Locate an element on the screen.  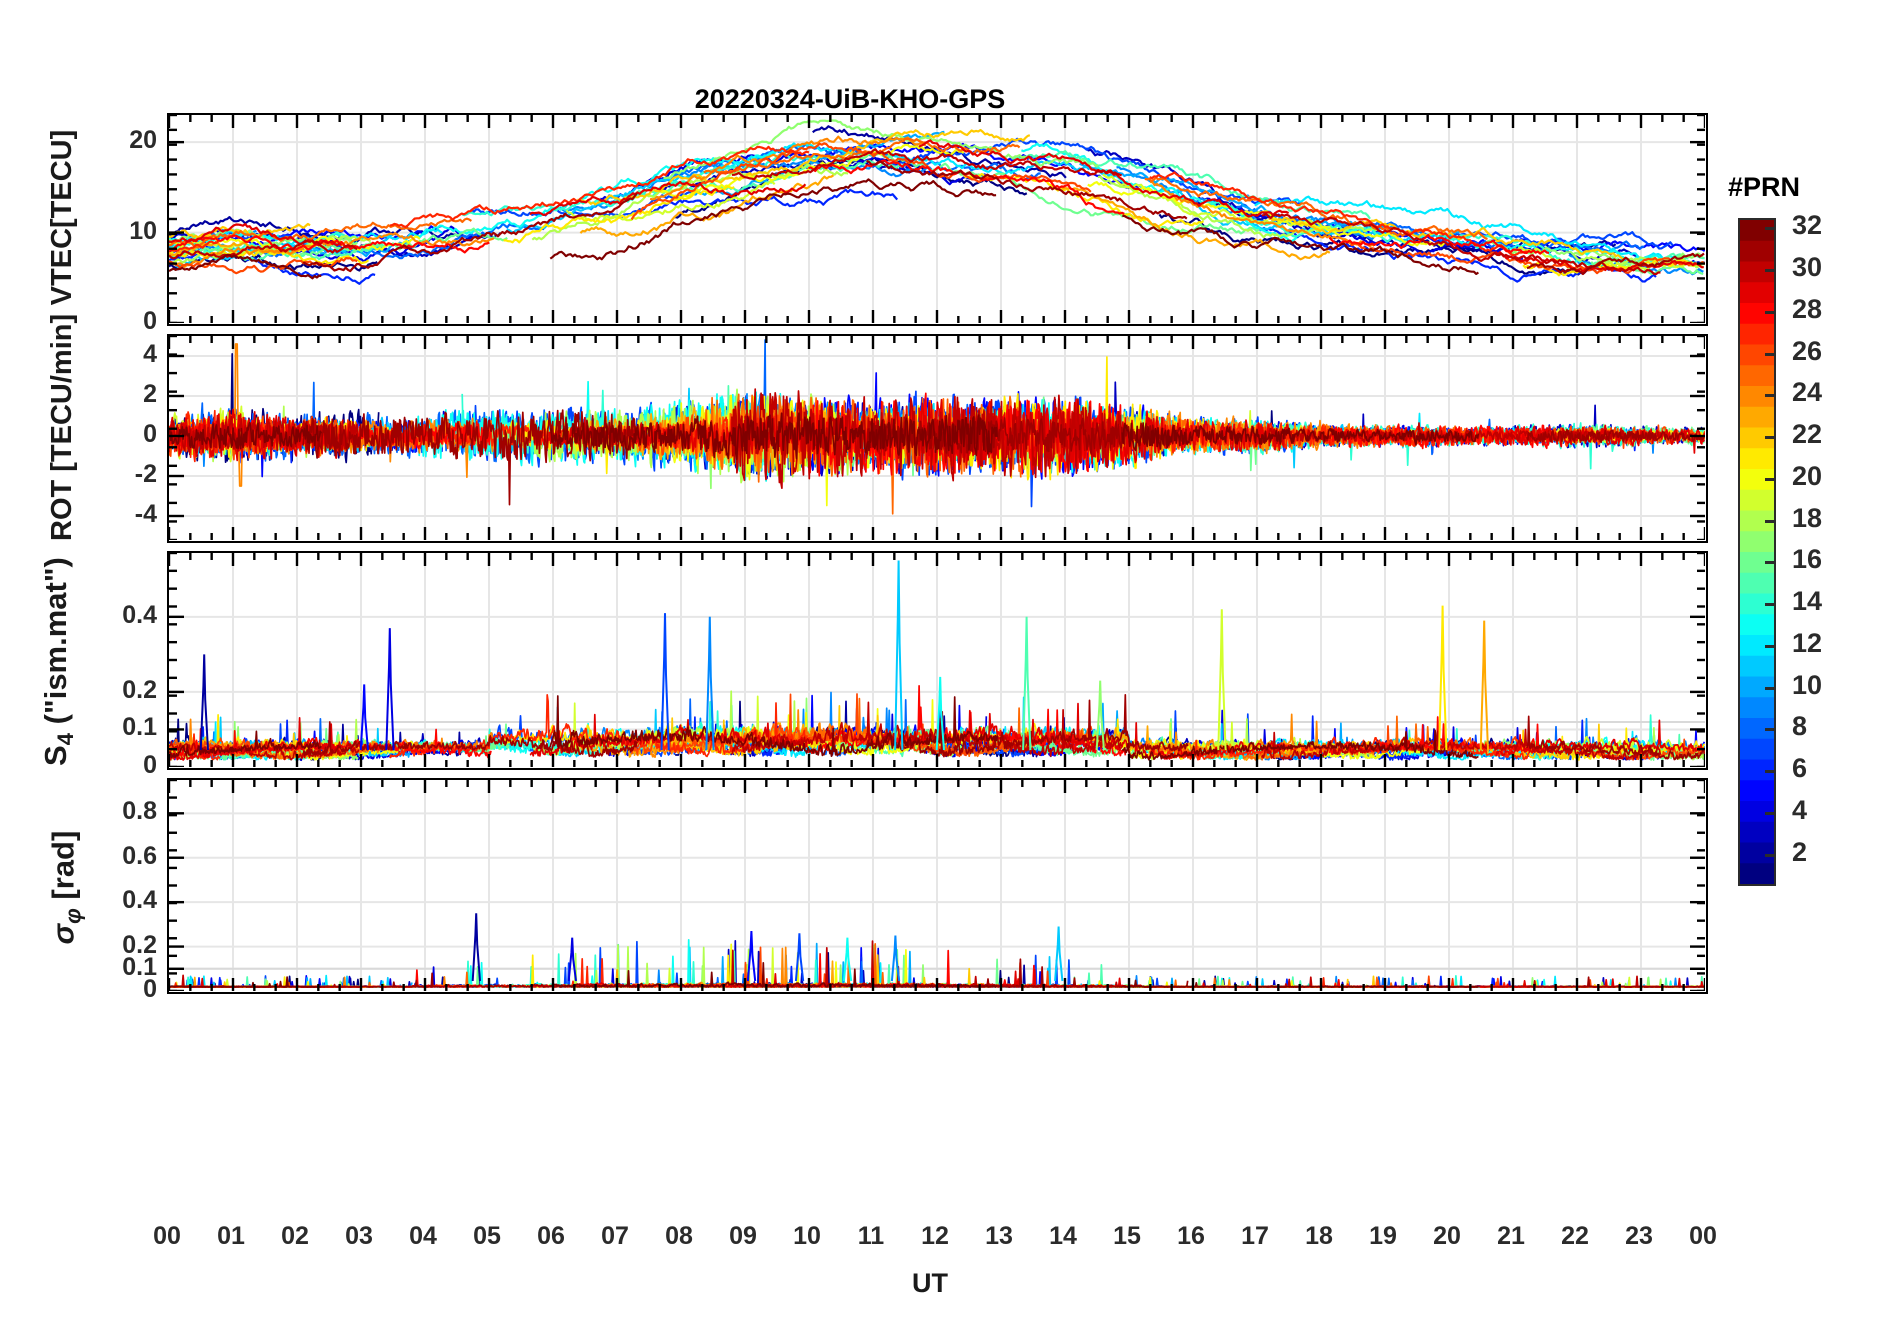
colorbar is located at coordinates (1757, 552).